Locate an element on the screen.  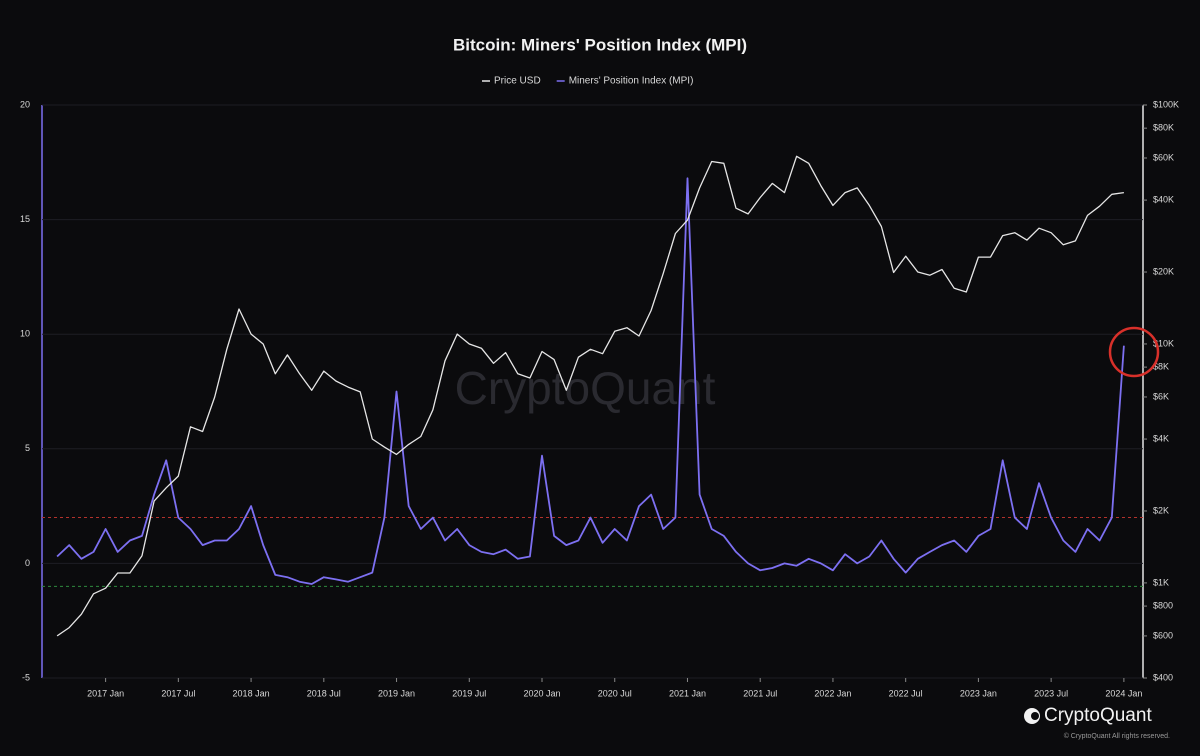
x-tick-label: 2019 Jul is located at coordinates (469, 693).